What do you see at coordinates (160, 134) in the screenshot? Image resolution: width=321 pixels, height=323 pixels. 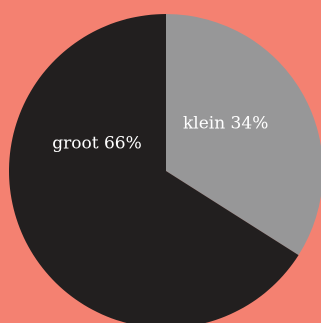 I see `pie-labels: klein 34% groot 66%` at bounding box center [160, 134].